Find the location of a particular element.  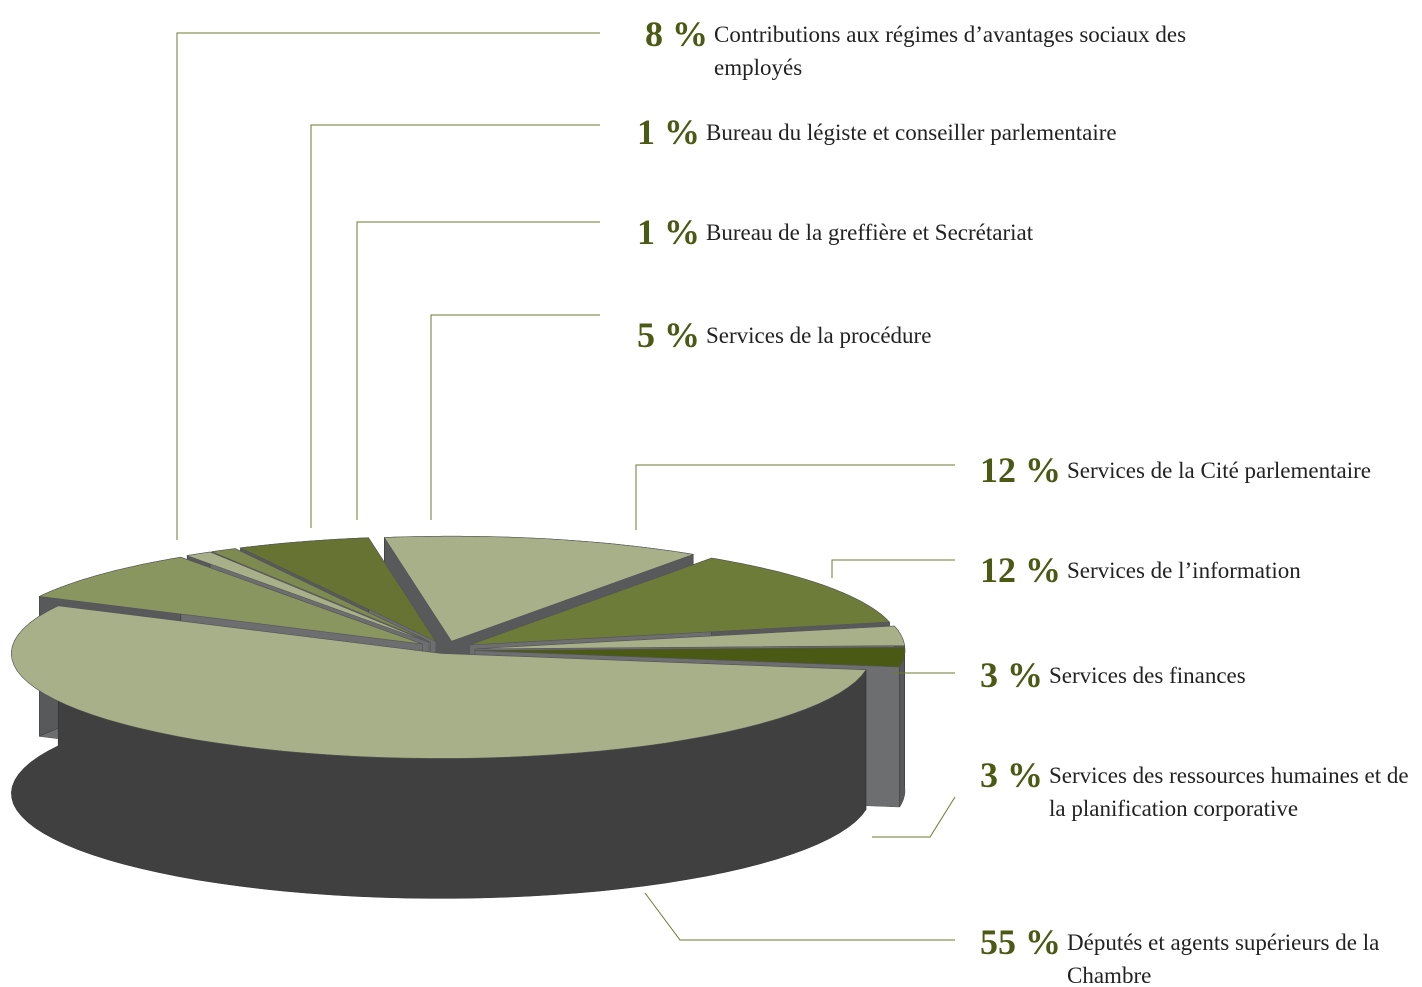

slice-label: 1 % Bureau de la greffière et Secrétariat is located at coordinates (835, 232).